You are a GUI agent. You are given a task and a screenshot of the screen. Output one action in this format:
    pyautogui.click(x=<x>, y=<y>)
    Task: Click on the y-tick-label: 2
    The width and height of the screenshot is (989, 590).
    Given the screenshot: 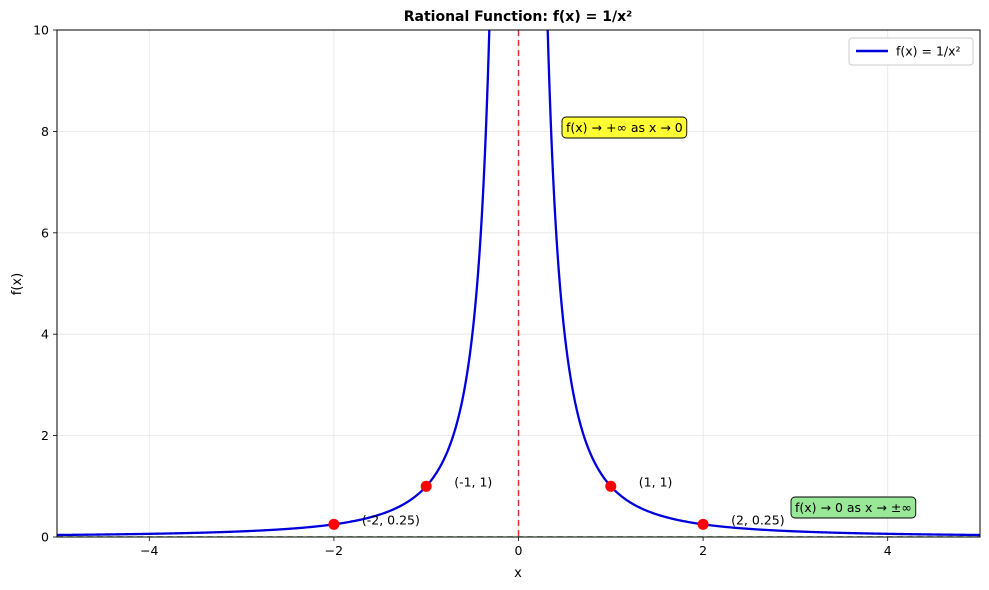 What is the action you would take?
    pyautogui.click(x=45, y=435)
    